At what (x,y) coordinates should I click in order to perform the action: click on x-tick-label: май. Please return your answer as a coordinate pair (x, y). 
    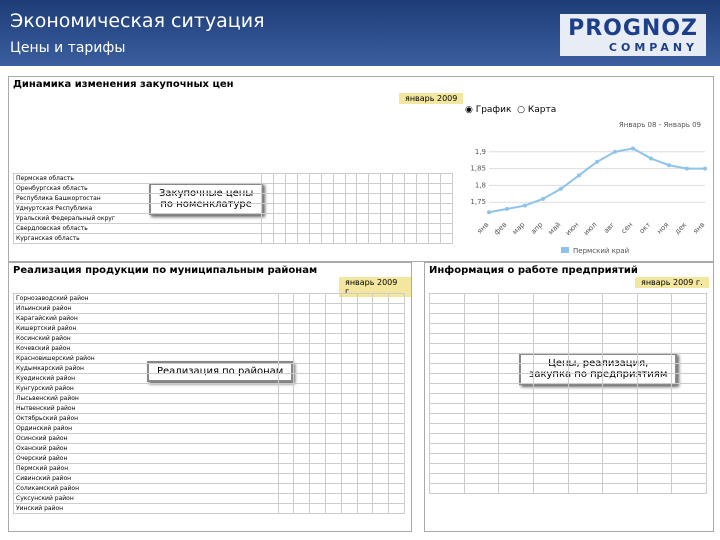
    Looking at the image, I should click on (555, 229).